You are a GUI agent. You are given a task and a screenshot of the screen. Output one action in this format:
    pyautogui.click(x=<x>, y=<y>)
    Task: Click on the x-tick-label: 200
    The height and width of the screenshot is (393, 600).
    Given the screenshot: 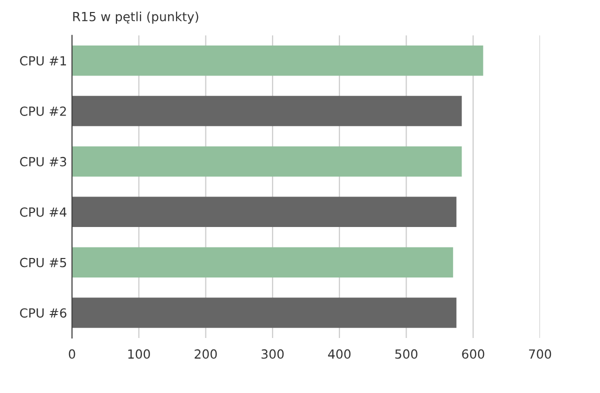 What is the action you would take?
    pyautogui.click(x=205, y=354)
    